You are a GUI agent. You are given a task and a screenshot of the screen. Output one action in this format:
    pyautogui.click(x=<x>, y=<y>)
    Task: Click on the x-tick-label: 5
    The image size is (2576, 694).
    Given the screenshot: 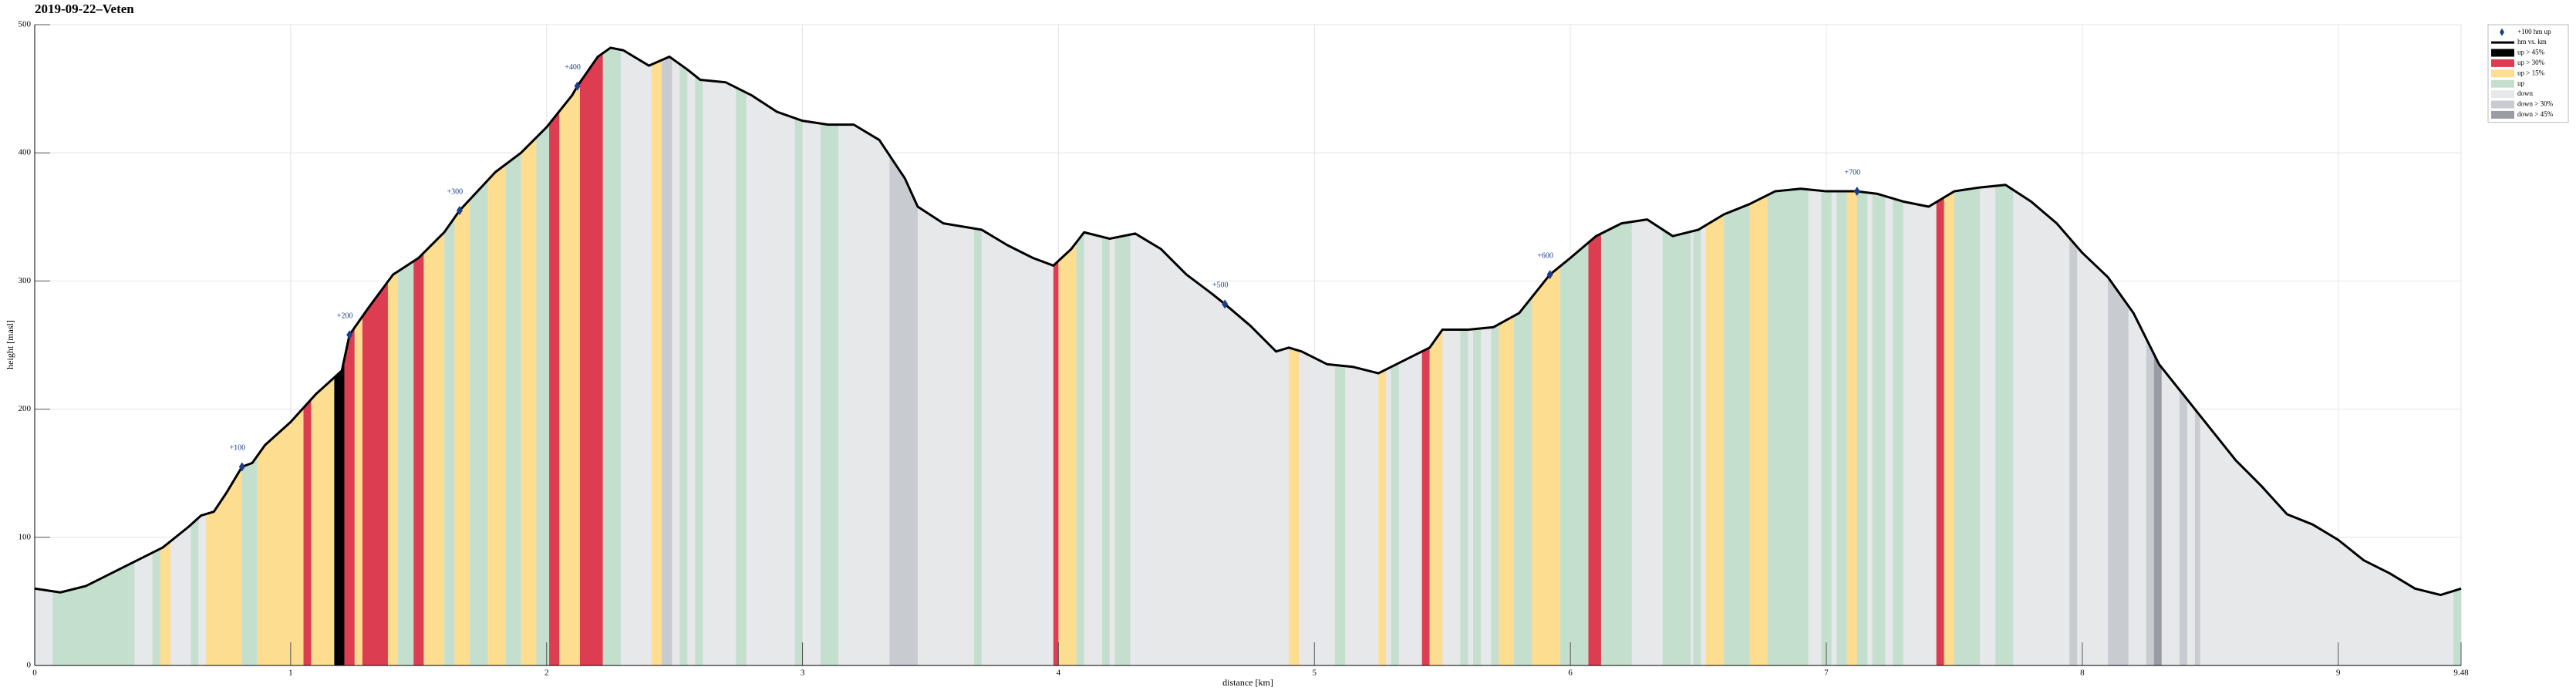 What is the action you would take?
    pyautogui.click(x=1315, y=673)
    